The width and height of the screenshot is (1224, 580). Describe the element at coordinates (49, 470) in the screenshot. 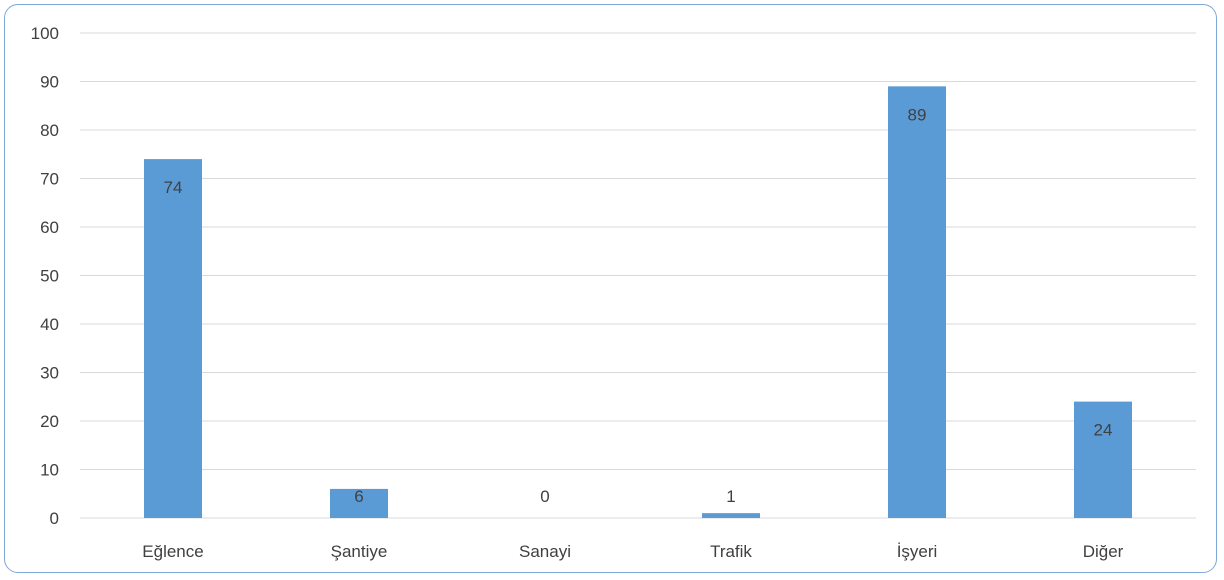

I see `y-tick-label: 10` at that location.